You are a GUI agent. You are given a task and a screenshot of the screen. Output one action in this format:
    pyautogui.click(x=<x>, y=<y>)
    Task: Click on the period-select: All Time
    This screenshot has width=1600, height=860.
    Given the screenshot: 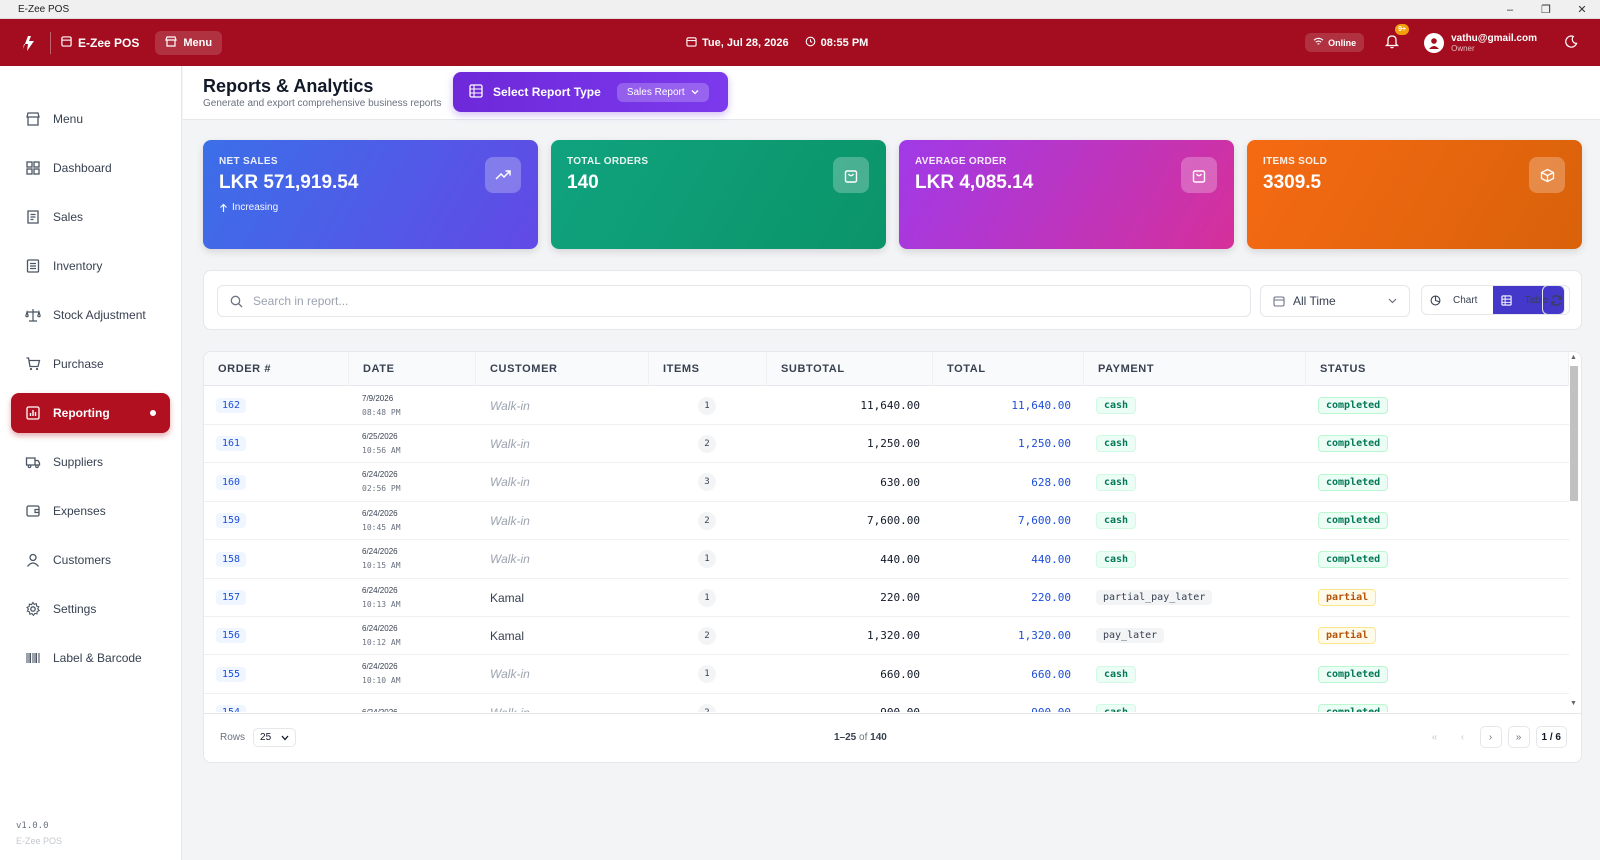 What is the action you would take?
    pyautogui.click(x=1335, y=301)
    